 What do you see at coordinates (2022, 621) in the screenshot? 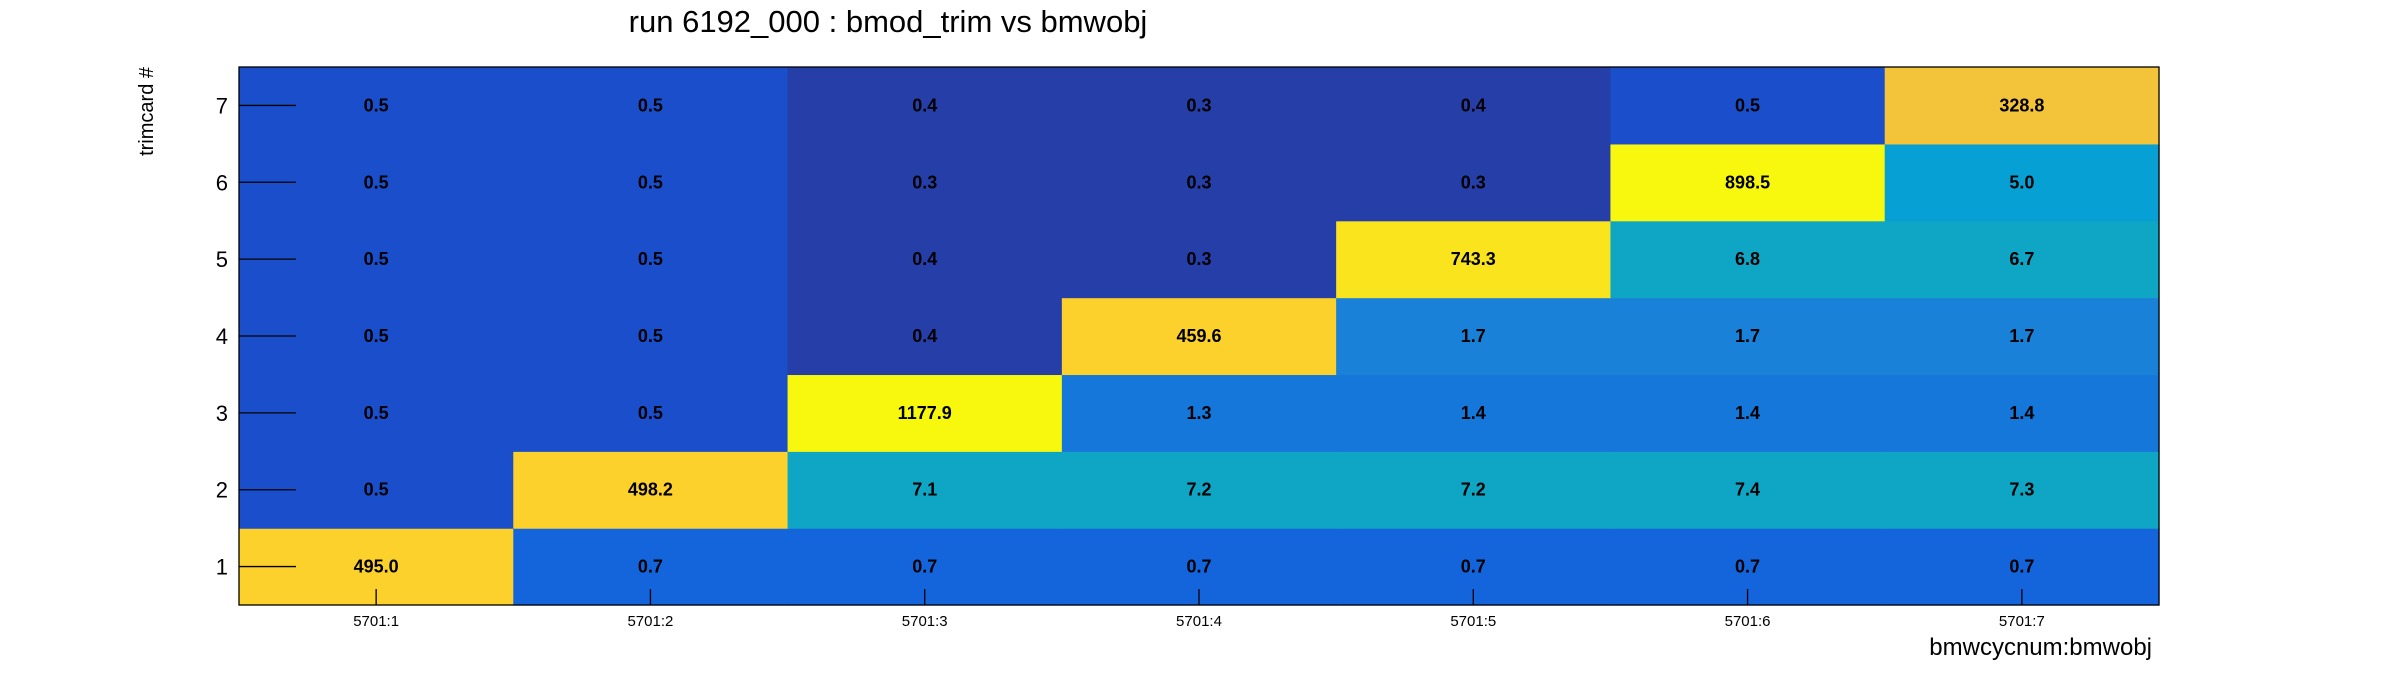
I see `x-tick-label: 5701:7` at bounding box center [2022, 621].